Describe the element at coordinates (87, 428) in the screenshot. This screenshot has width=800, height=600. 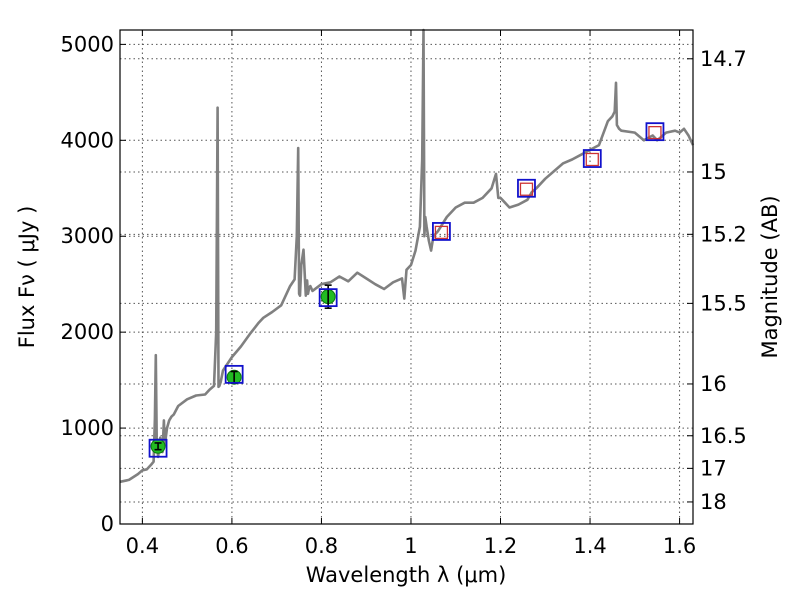
I see `y-tick-label: 1000` at that location.